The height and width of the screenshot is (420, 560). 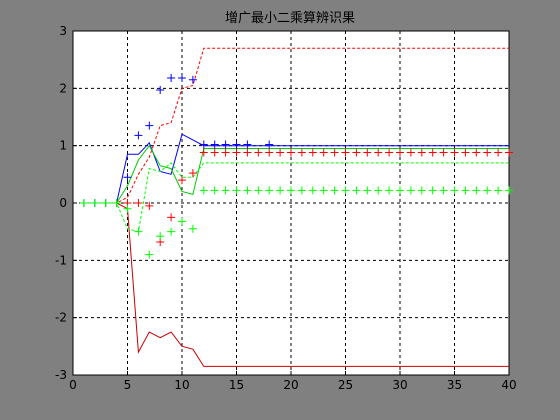 What do you see at coordinates (63, 203) in the screenshot?
I see `y-tick-label: 0` at bounding box center [63, 203].